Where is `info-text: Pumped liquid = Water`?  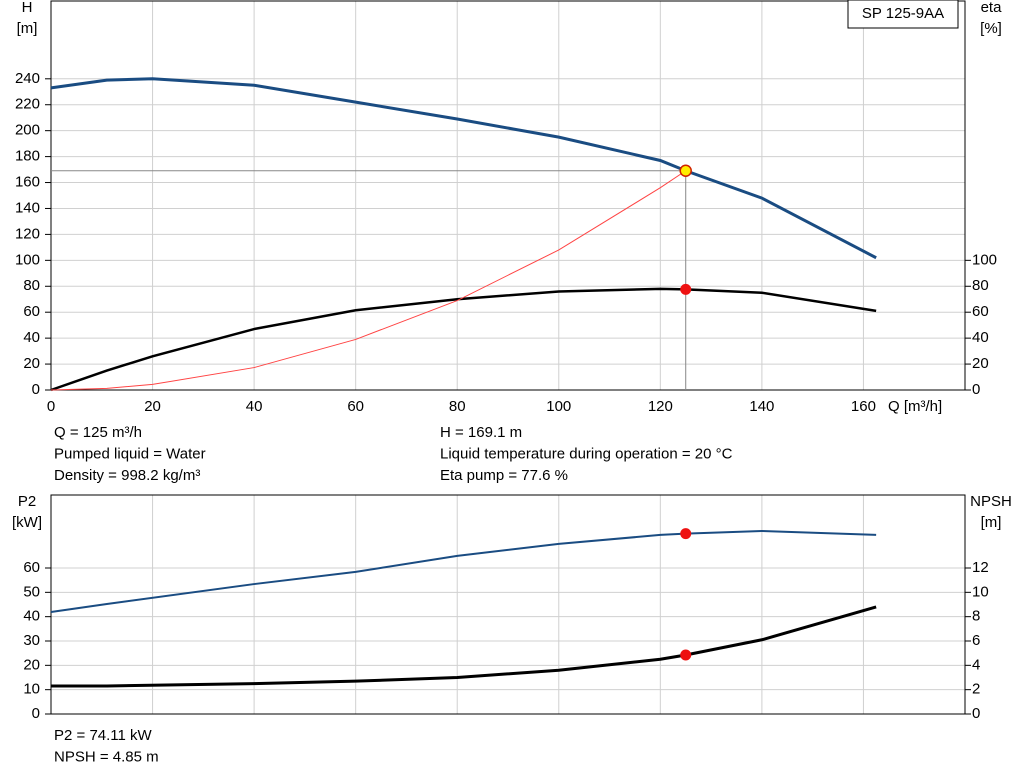
info-text: Pumped liquid = Water is located at coordinates (130, 453).